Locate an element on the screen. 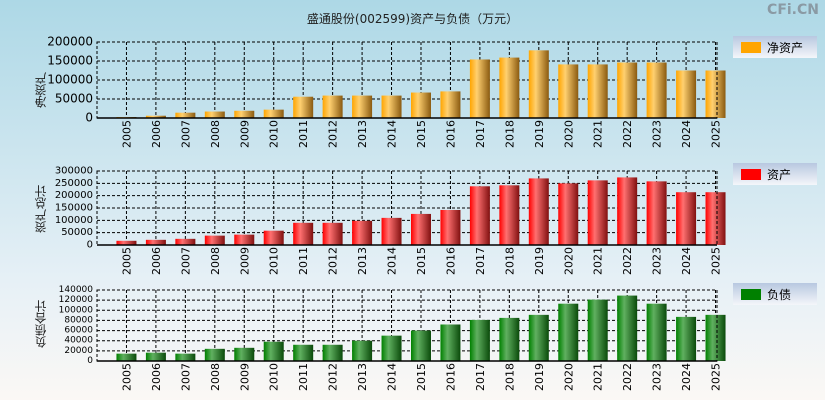 The image size is (825, 400). x-tick-label: 2010 is located at coordinates (274, 377).